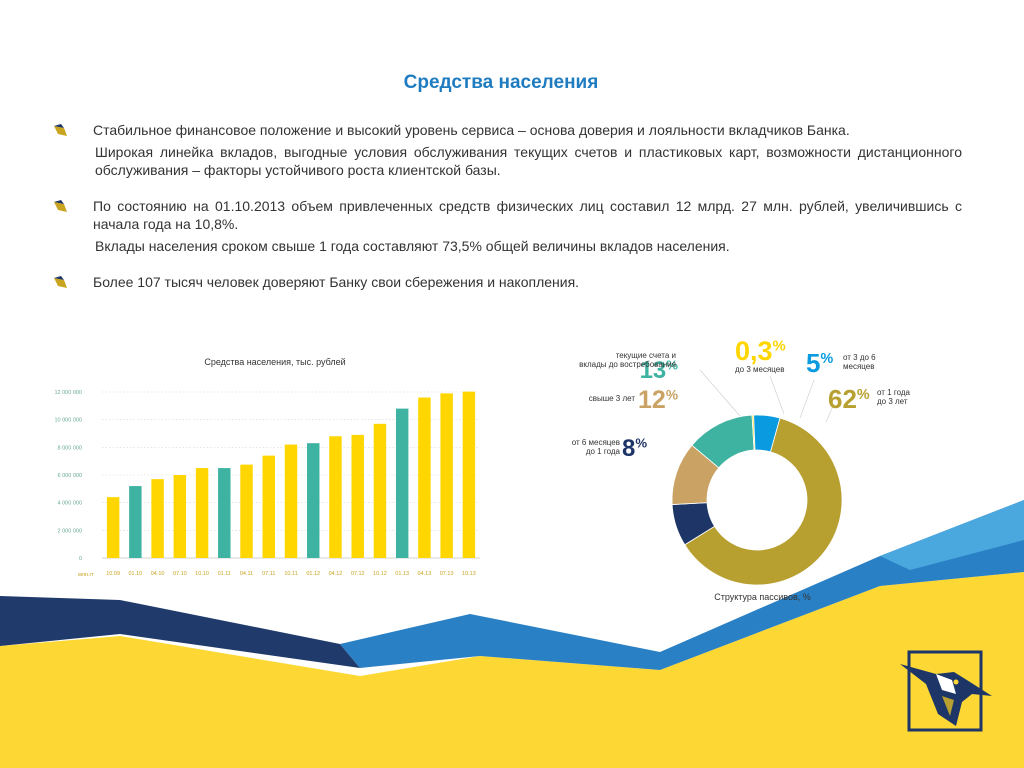  What do you see at coordinates (70, 476) in the screenshot?
I see `y-tick-label: 6 000 000` at bounding box center [70, 476].